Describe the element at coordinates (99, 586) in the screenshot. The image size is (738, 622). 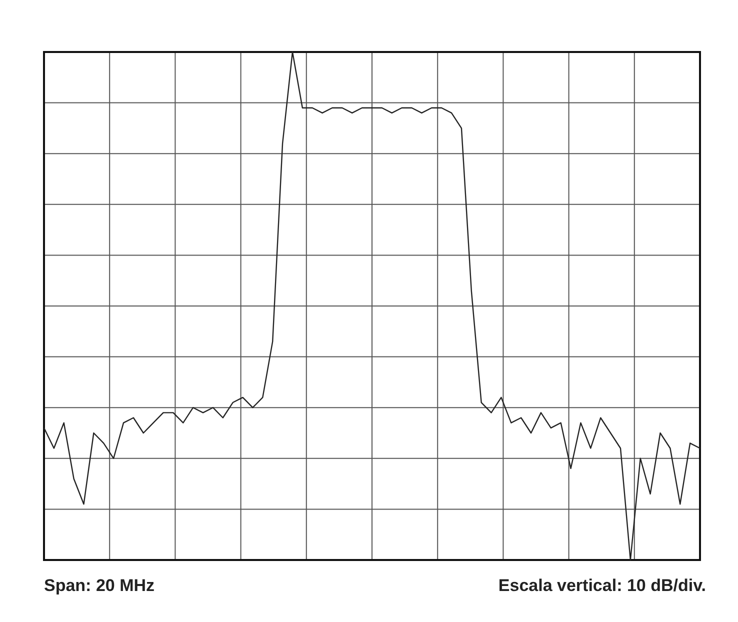
I see `text: Span: 20 MHz` at that location.